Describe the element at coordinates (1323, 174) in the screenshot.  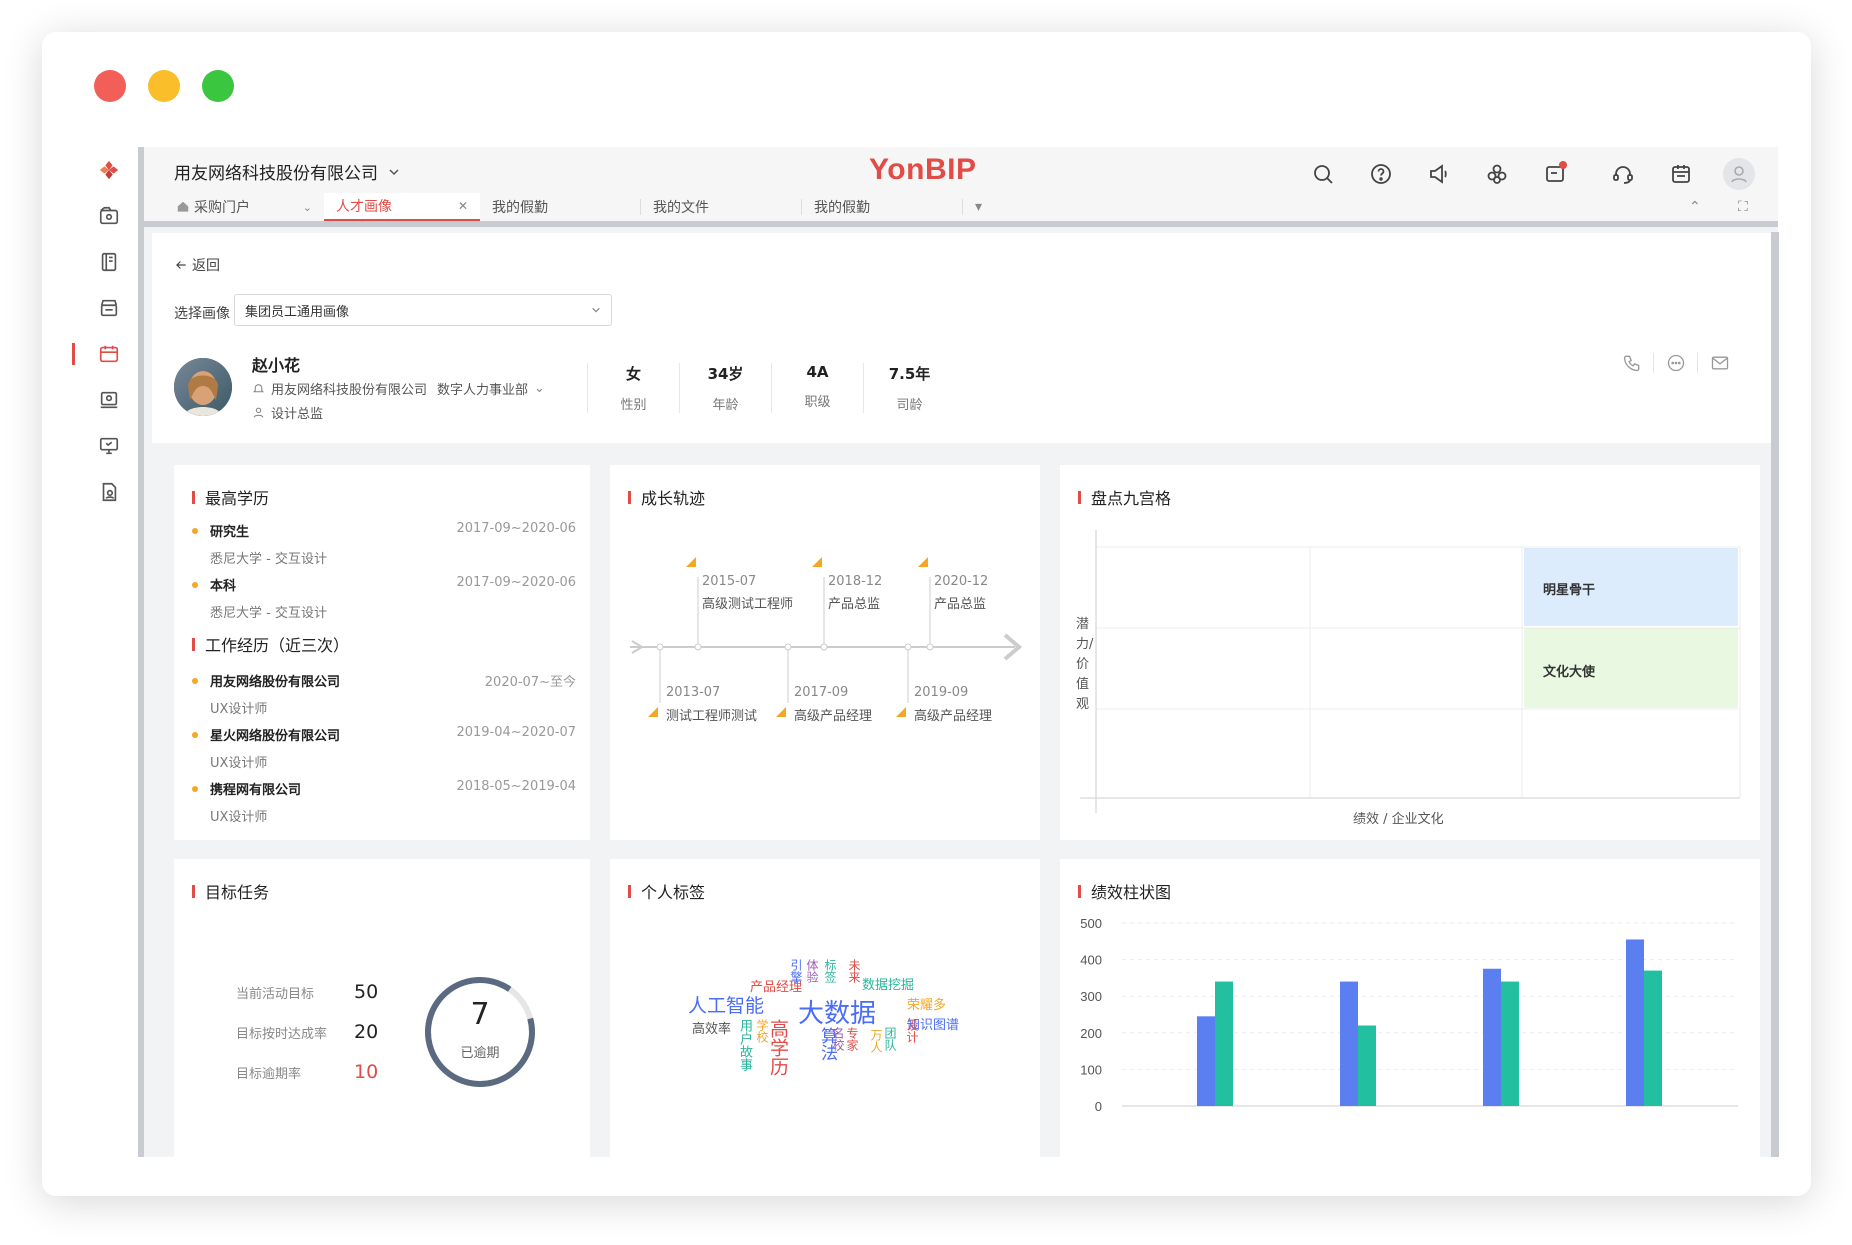
I see `search-icon` at that location.